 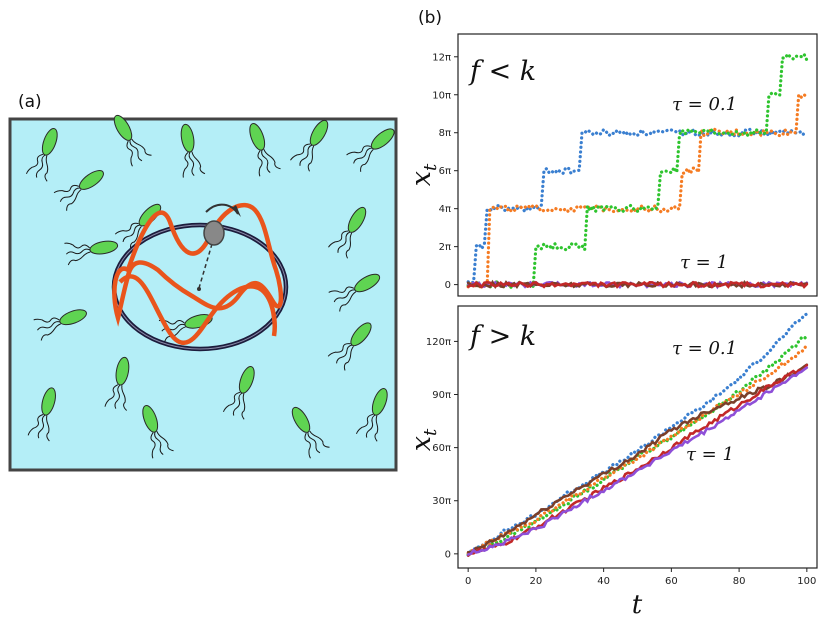 What do you see at coordinates (205, 266) in the screenshot?
I see `radius-dashed-line` at bounding box center [205, 266].